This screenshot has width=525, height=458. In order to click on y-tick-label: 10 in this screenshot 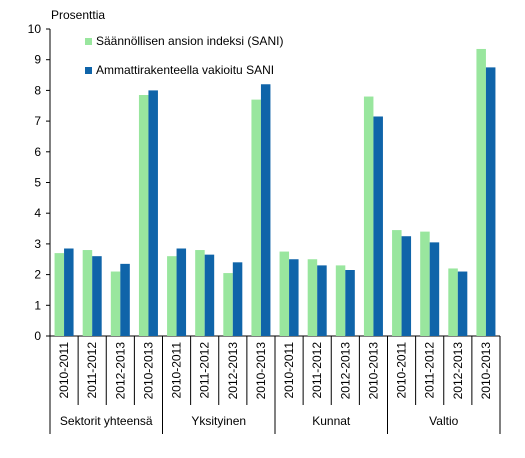, I will do `click(35, 29)`.